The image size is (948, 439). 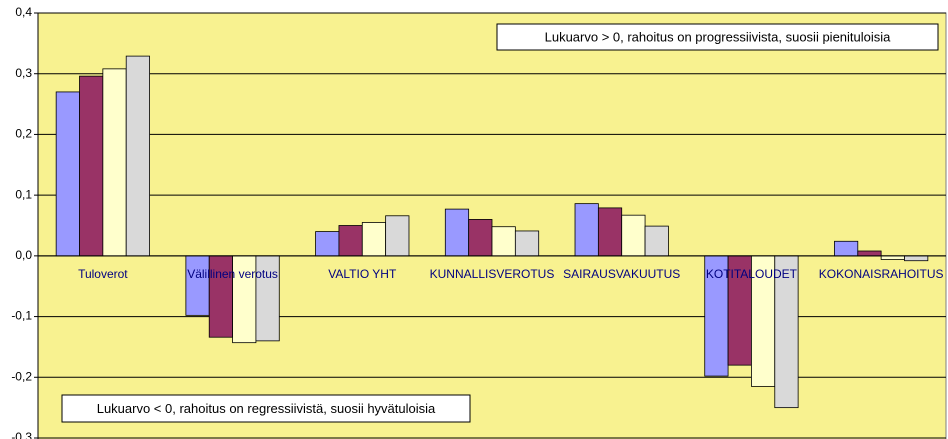 I want to click on y-tick-label: 0,3, so click(x=23, y=73).